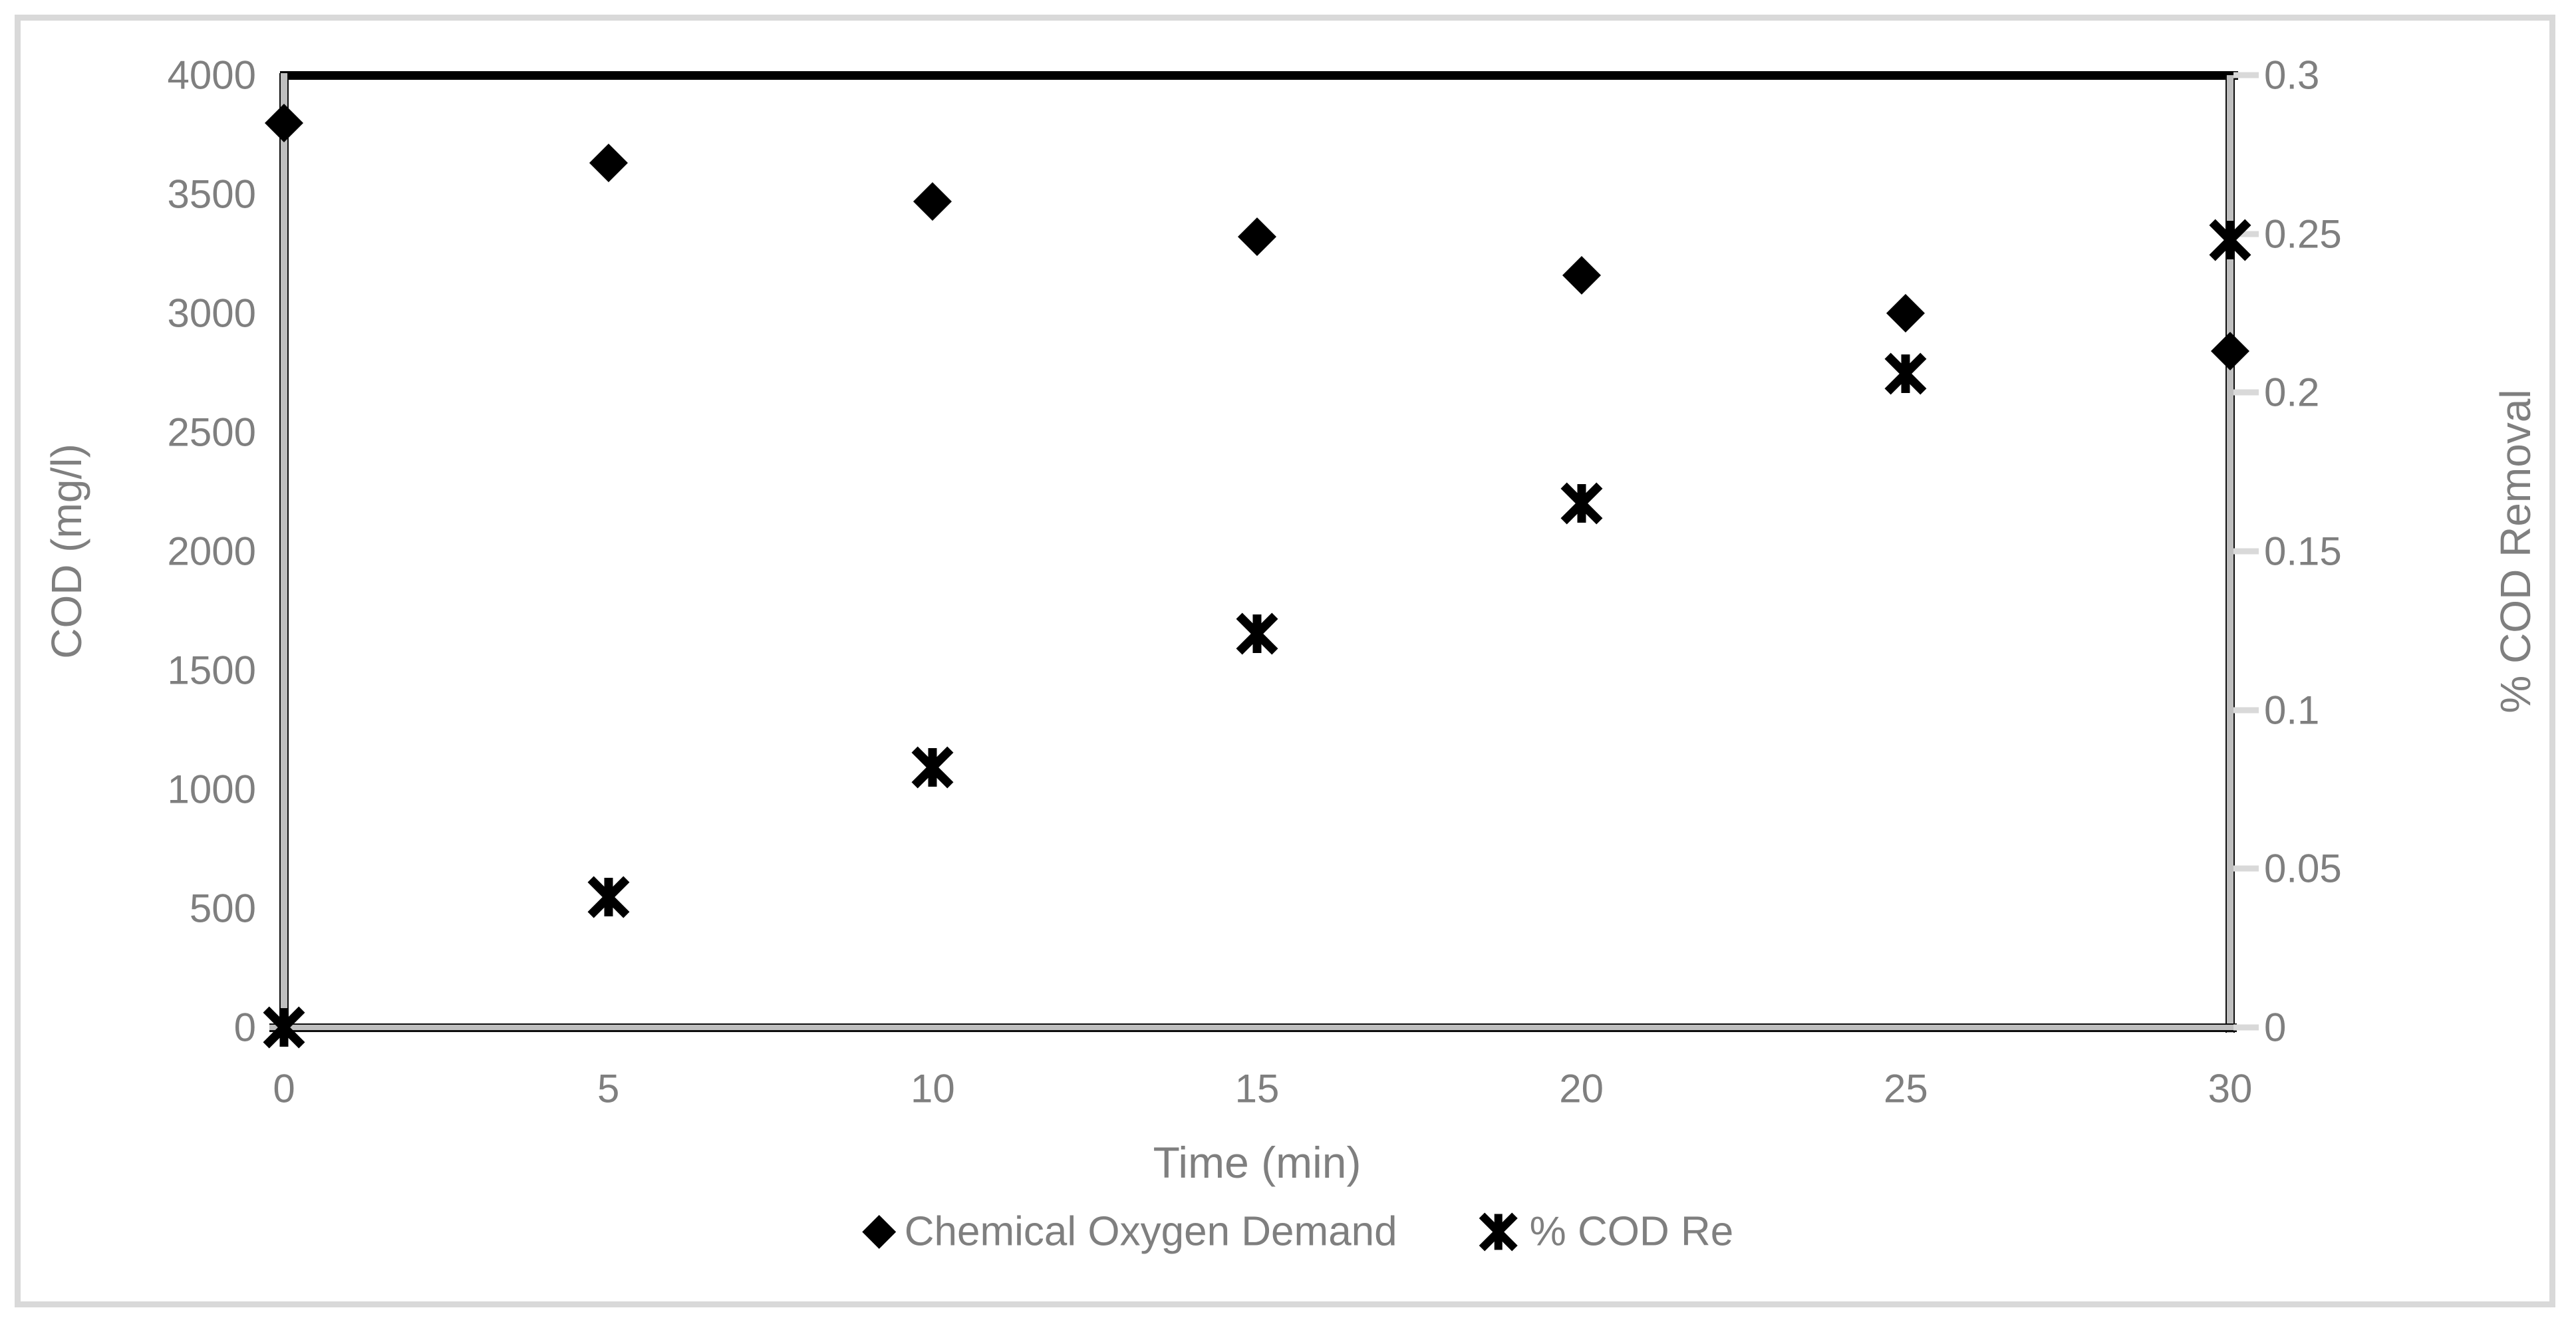 This screenshot has height=1328, width=2576. What do you see at coordinates (932, 1088) in the screenshot?
I see `x-axis-tick-label: 10` at bounding box center [932, 1088].